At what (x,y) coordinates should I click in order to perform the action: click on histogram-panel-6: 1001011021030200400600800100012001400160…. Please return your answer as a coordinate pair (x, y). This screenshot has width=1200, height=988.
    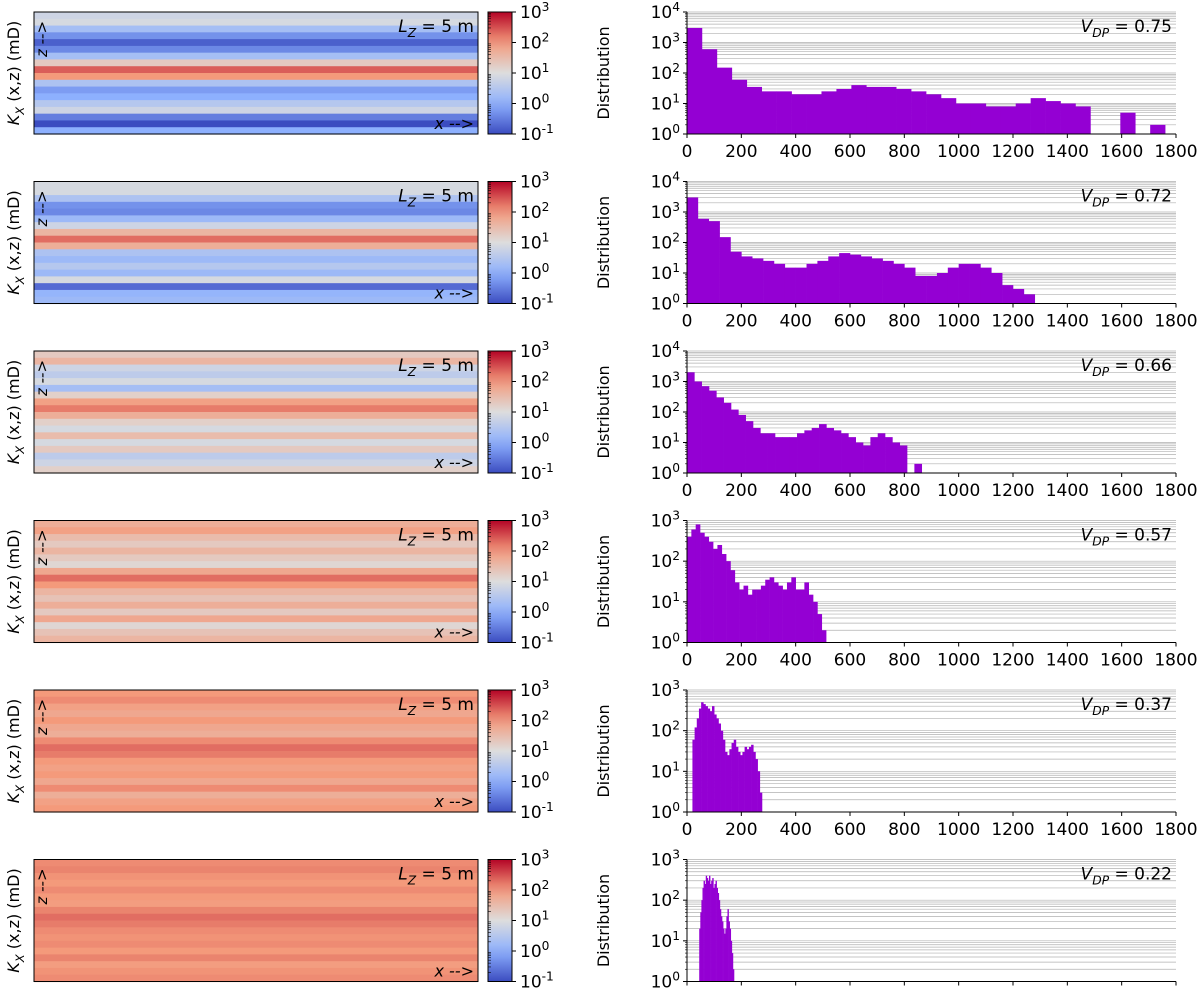
    Looking at the image, I should click on (885, 918).